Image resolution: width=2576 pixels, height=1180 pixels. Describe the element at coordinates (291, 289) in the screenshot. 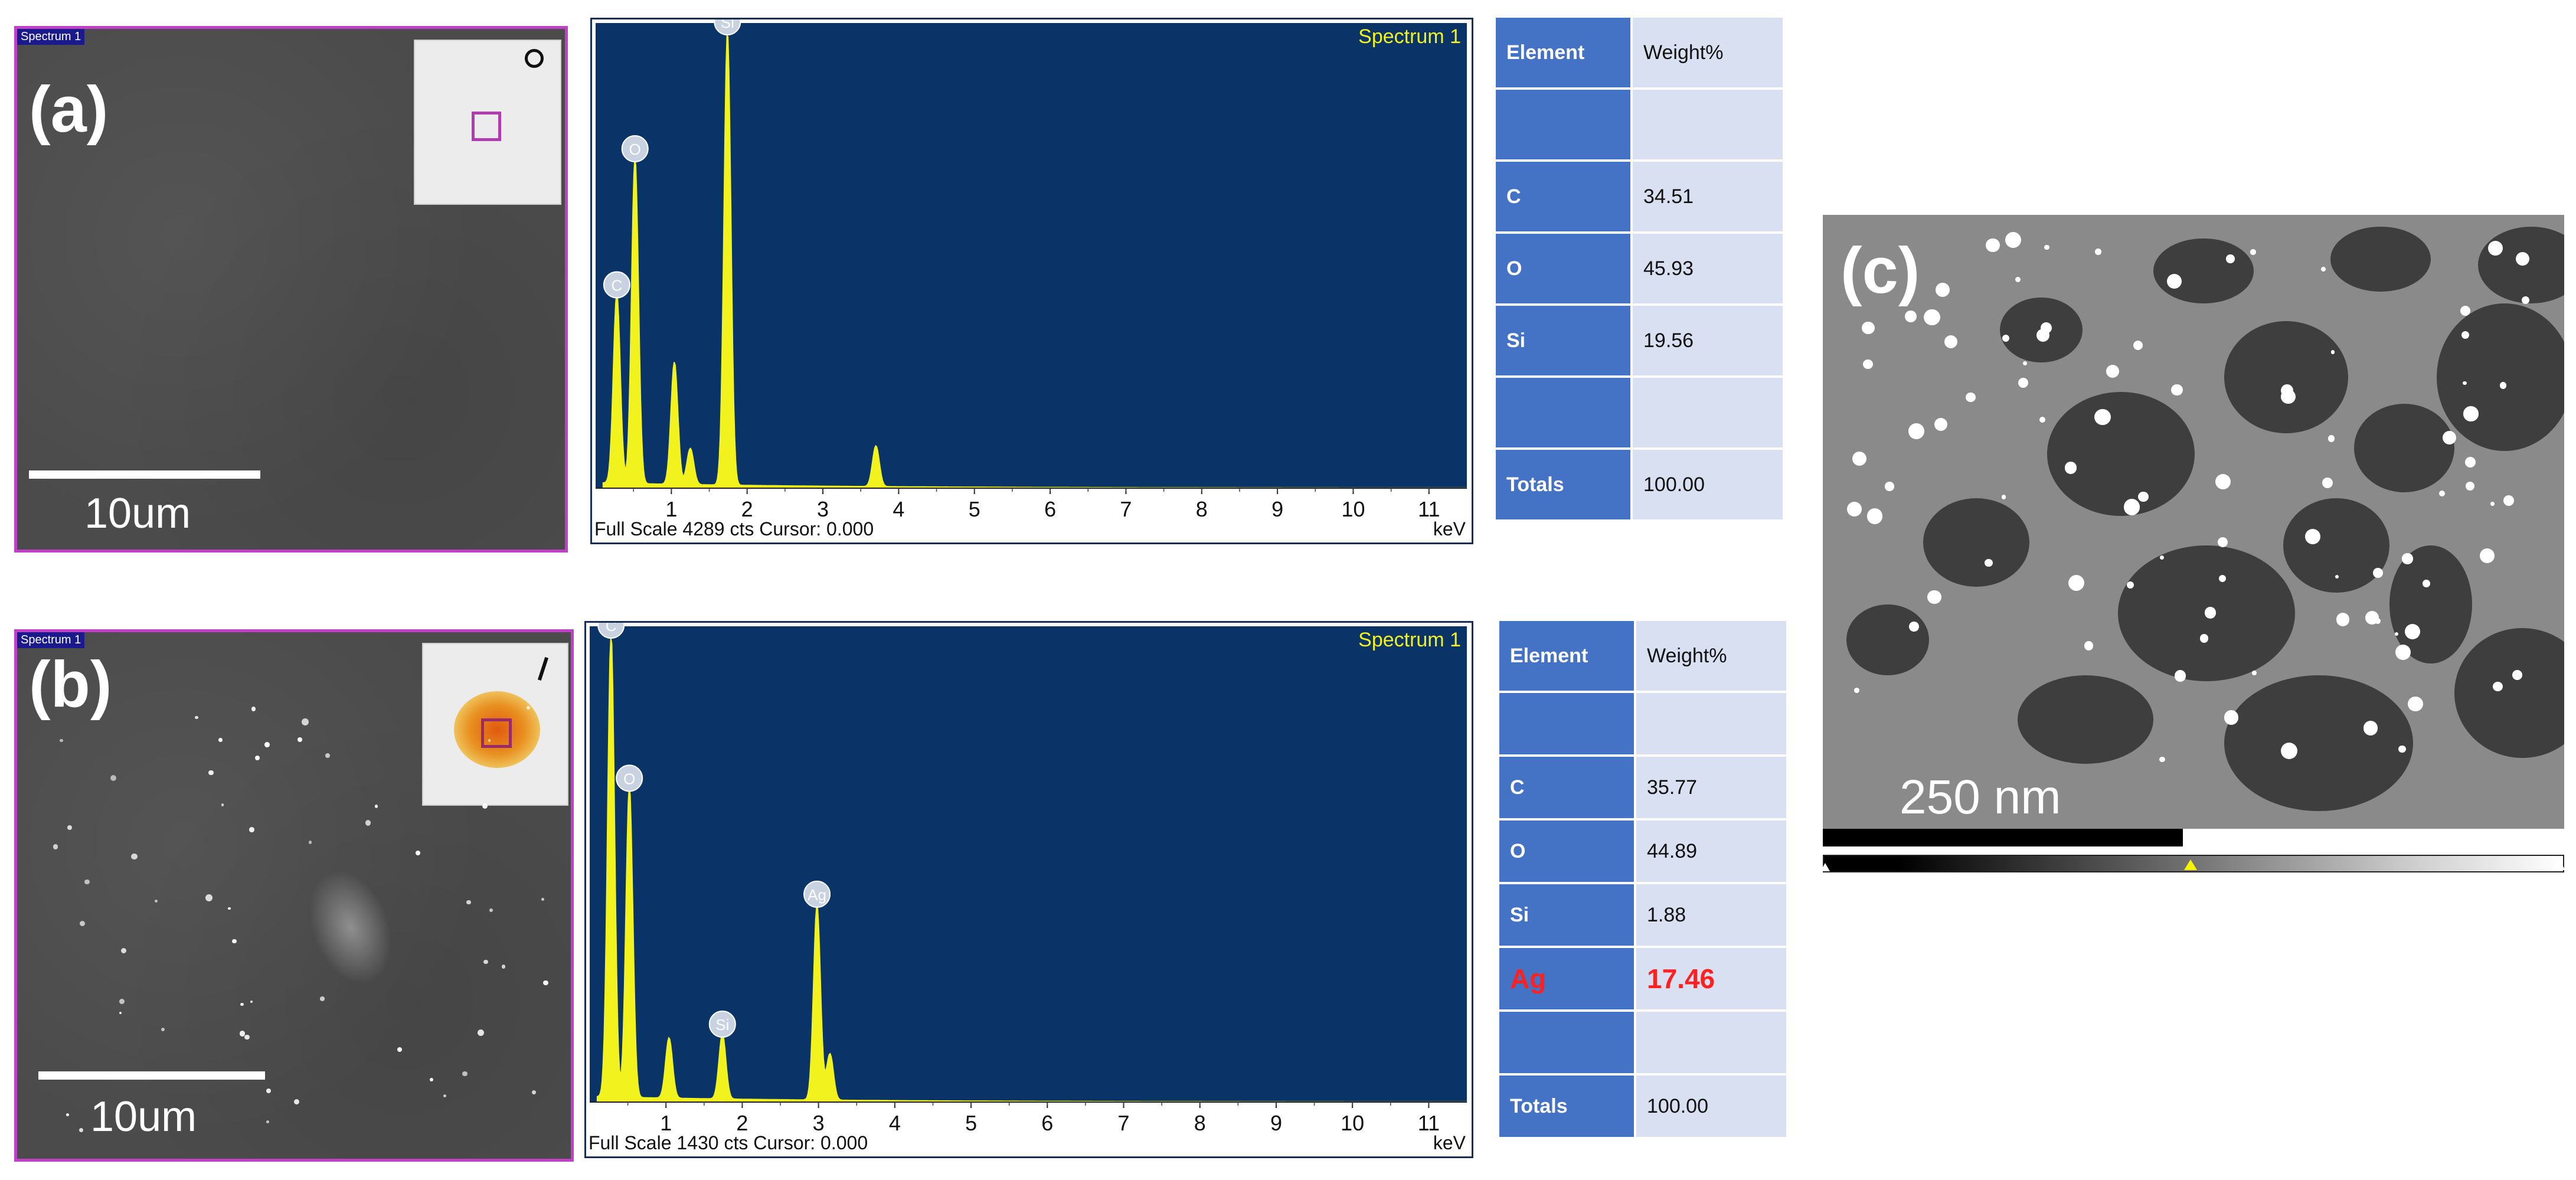

I see `sem-image-a: Spectrum 1 (a) 10um` at that location.